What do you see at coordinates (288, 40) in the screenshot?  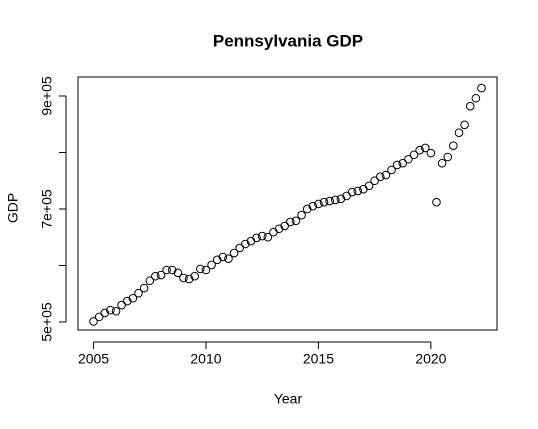 I see `chart-title: Pennsylvania GDP` at bounding box center [288, 40].